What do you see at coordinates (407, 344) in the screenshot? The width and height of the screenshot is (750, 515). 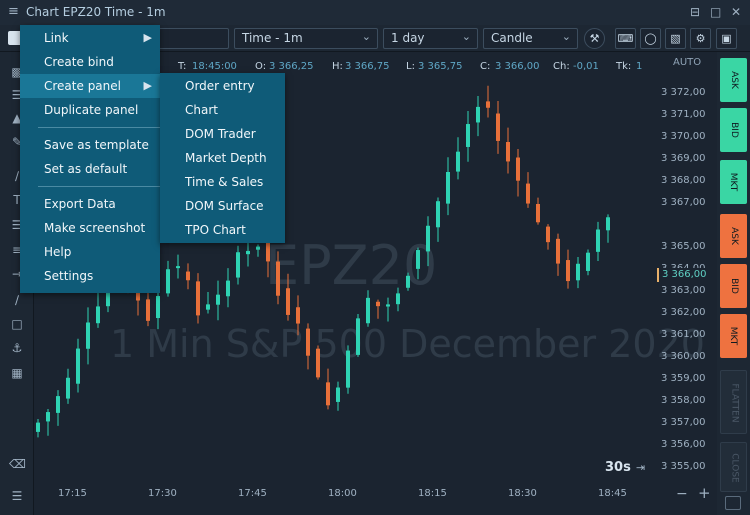 I see `watermark-description: 1 Min S&P 500 December 2020` at bounding box center [407, 344].